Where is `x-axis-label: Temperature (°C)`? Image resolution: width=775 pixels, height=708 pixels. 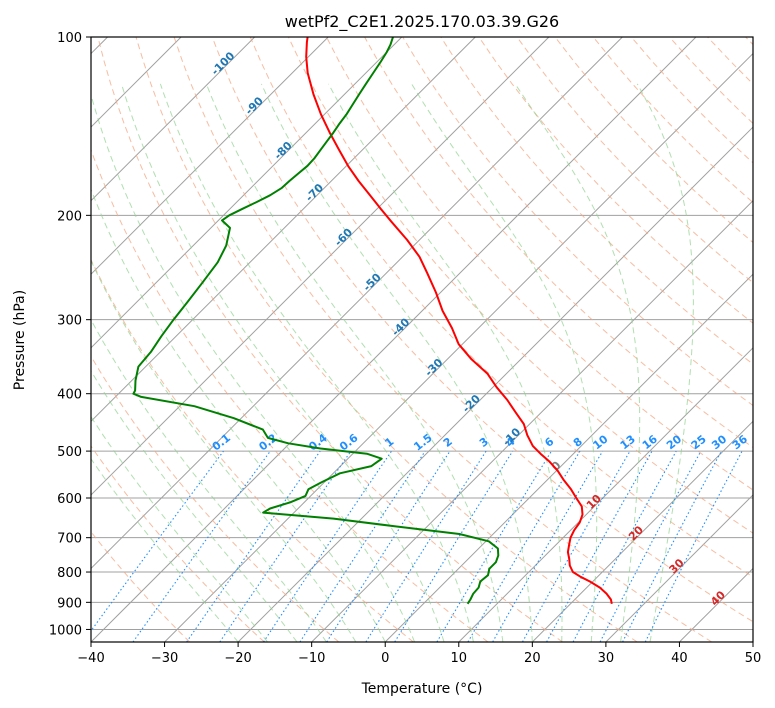 x-axis-label: Temperature (°C) is located at coordinates (422, 689).